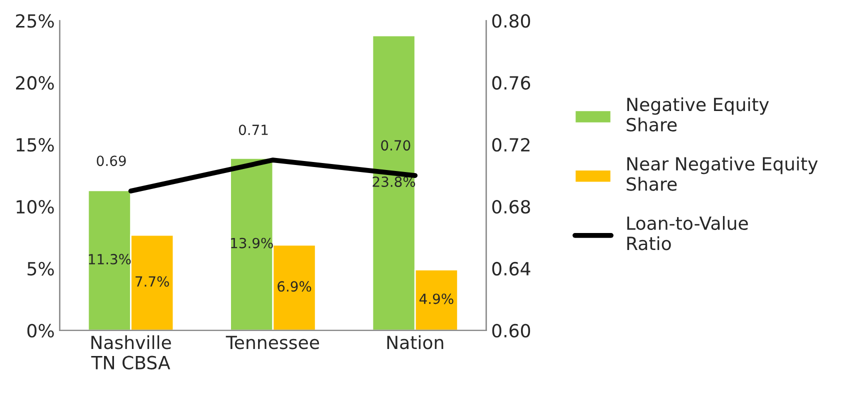 Image resolution: width=853 pixels, height=413 pixels. What do you see at coordinates (511, 83) in the screenshot?
I see `y2-tick-label: 0.76` at bounding box center [511, 83].